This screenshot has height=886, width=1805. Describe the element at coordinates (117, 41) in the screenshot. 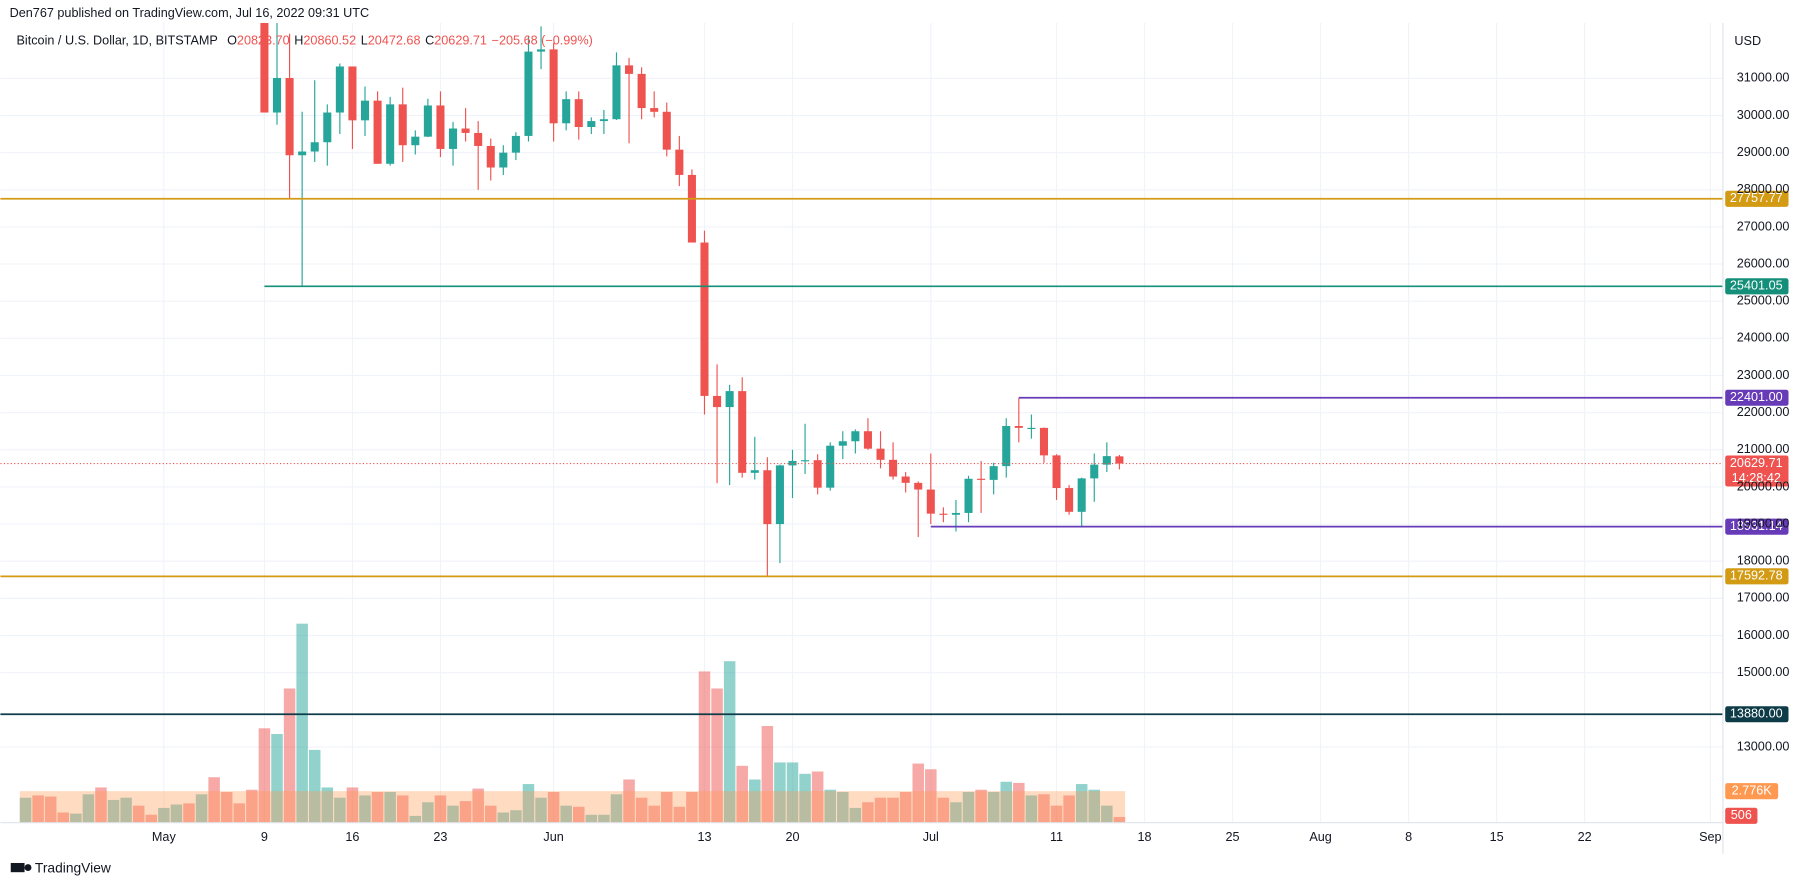

I see `legend-part: Bitcoin / U.S. Dollar, 1D, BITSTAMP` at that location.